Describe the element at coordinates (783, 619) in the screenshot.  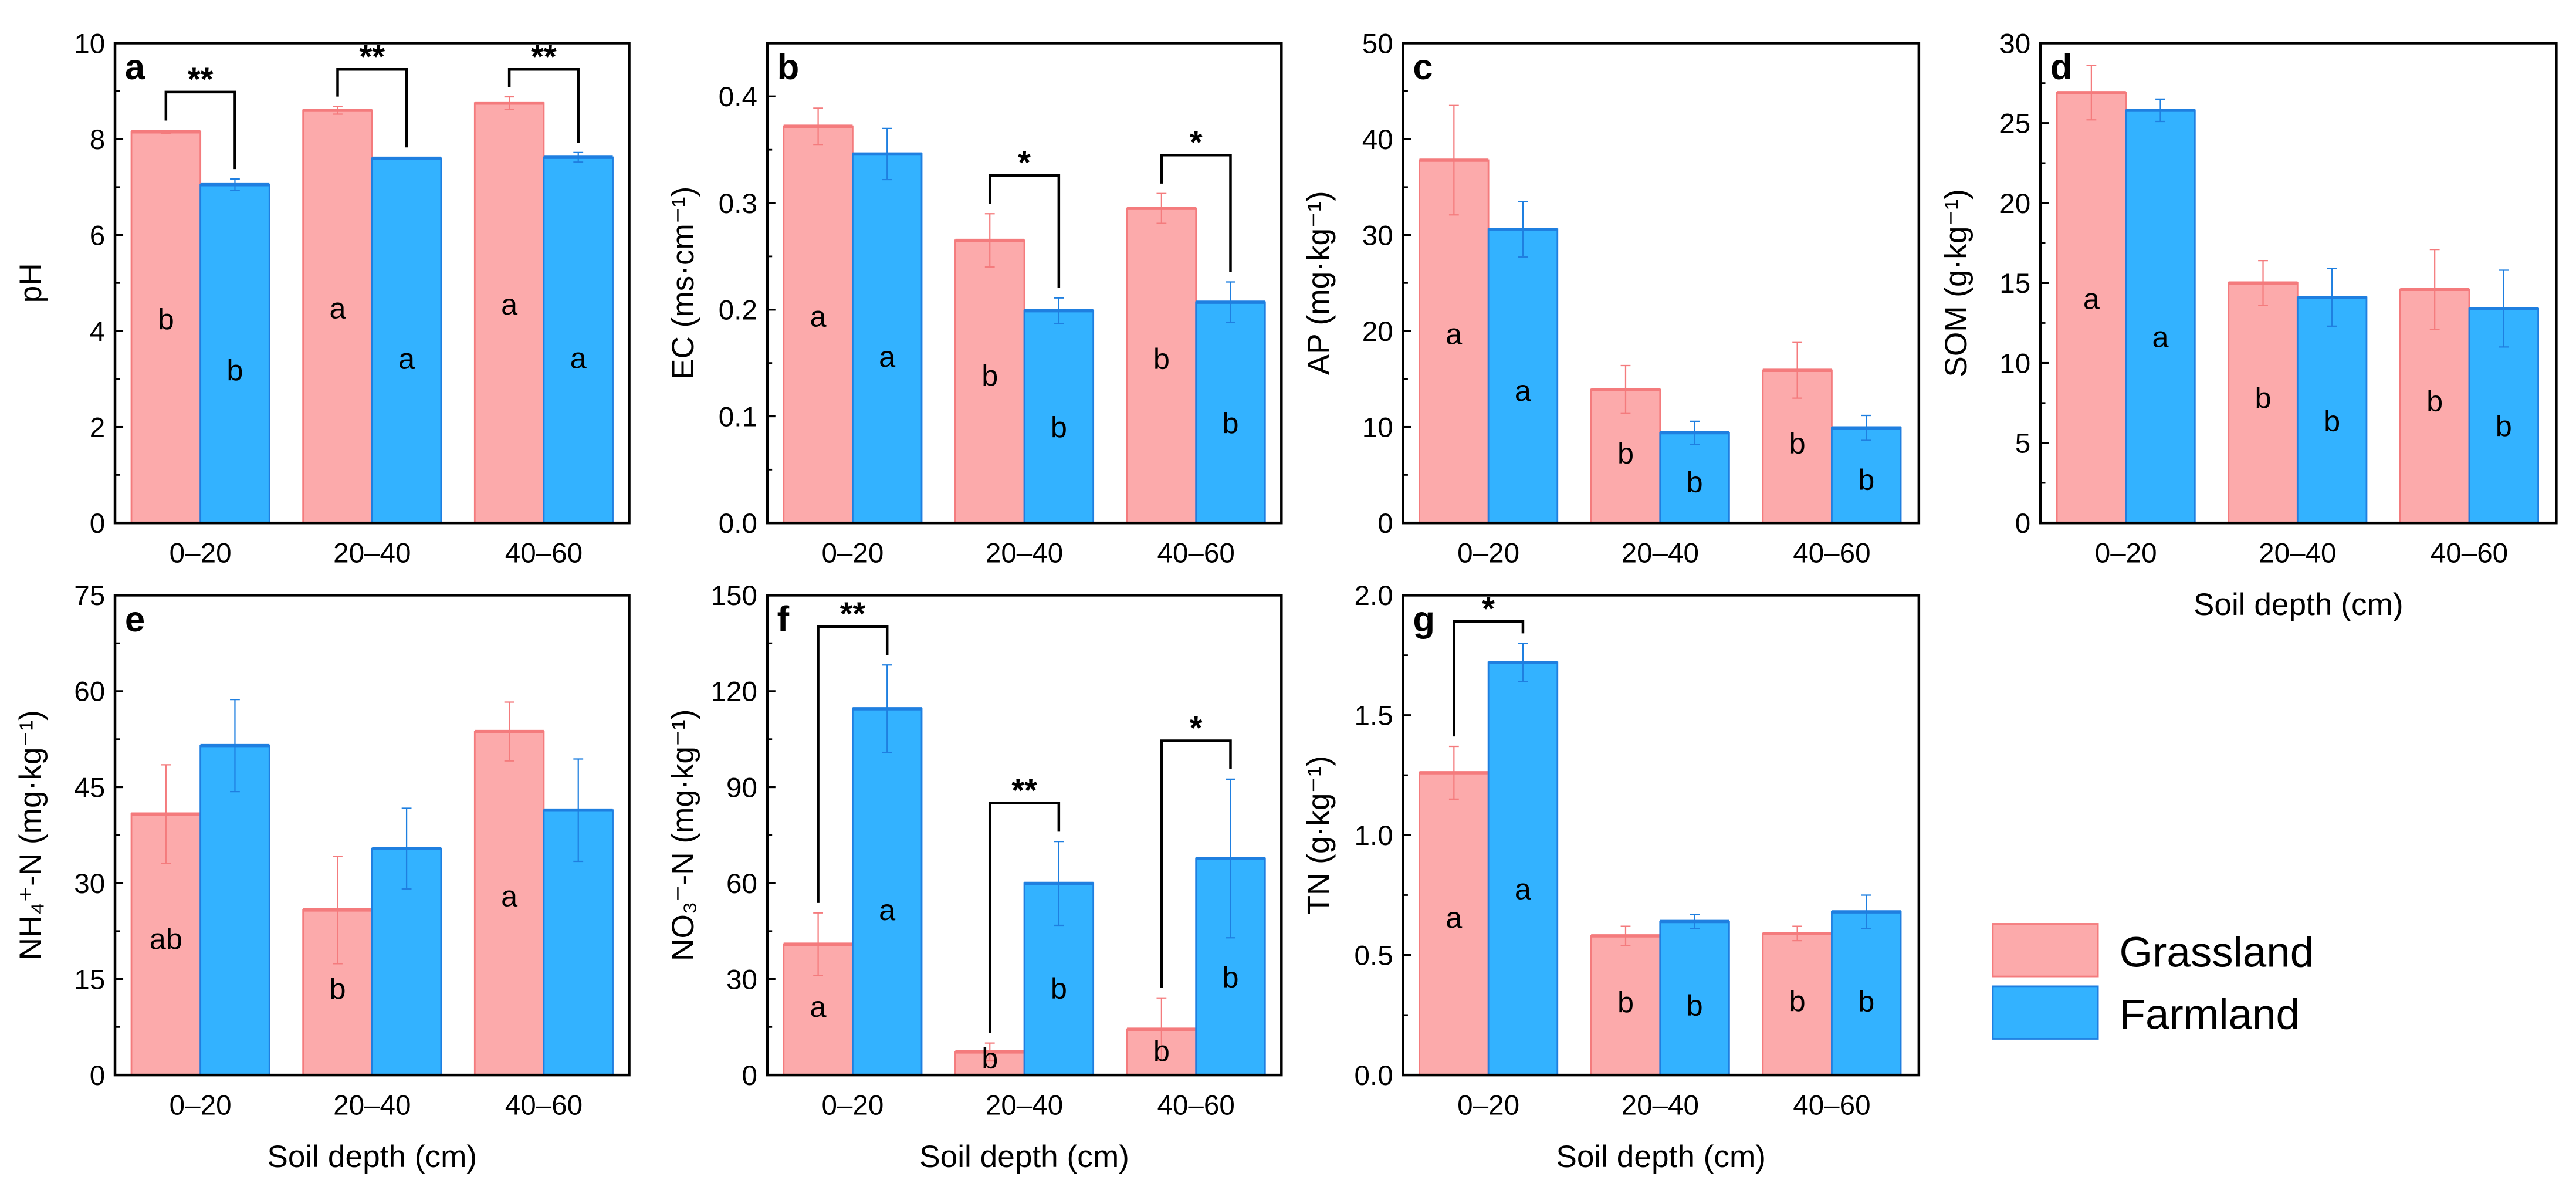
I see `panel-label: f` at that location.